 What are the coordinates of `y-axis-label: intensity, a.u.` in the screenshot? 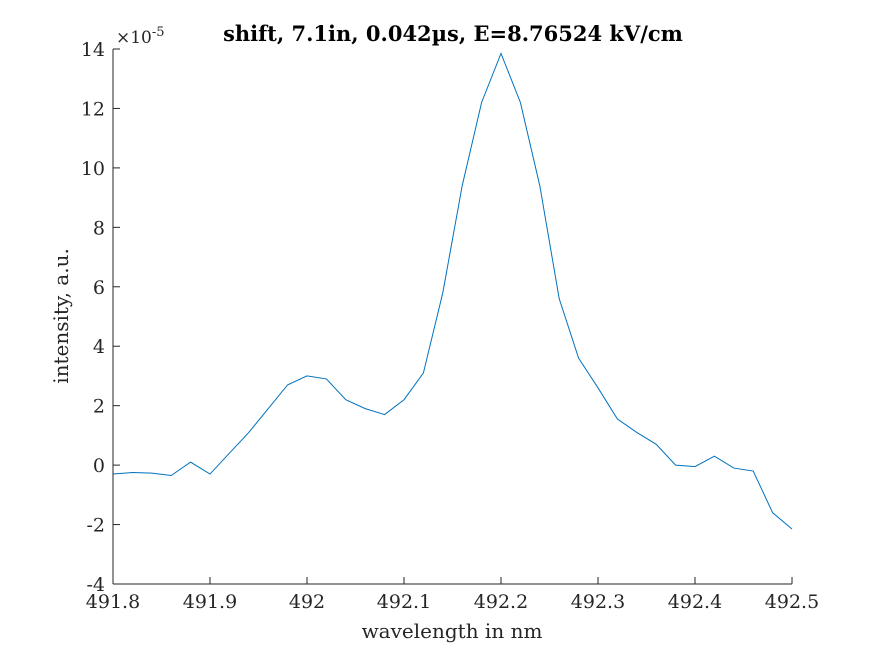 It's located at (61, 316).